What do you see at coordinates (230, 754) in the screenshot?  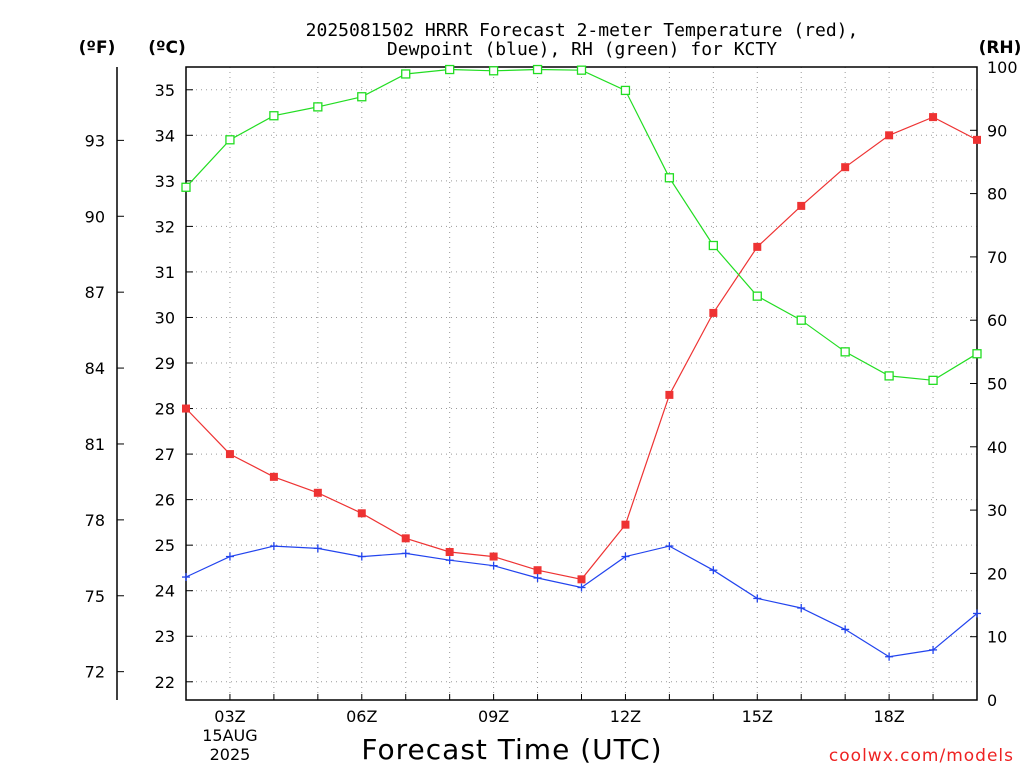 I see `x-tick-year-label: 2025` at bounding box center [230, 754].